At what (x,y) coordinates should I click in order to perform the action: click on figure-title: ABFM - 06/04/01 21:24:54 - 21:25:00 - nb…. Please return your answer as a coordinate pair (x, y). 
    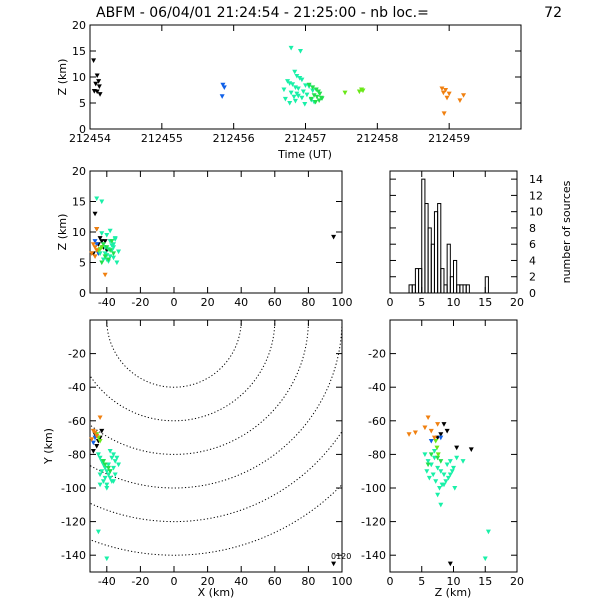
    Looking at the image, I should click on (262, 13).